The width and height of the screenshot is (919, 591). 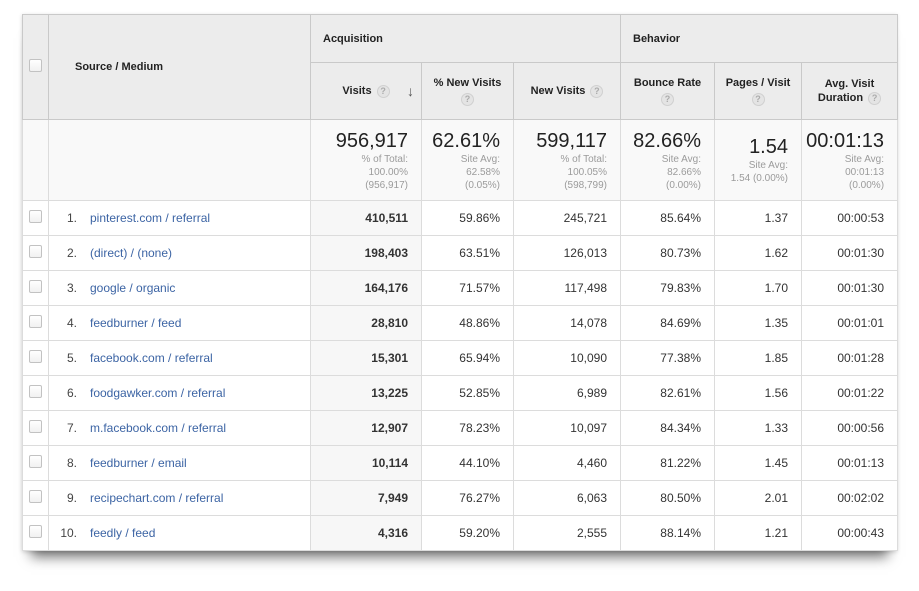 I want to click on totals-avg-duration-value: 00:01:13, so click(x=845, y=140).